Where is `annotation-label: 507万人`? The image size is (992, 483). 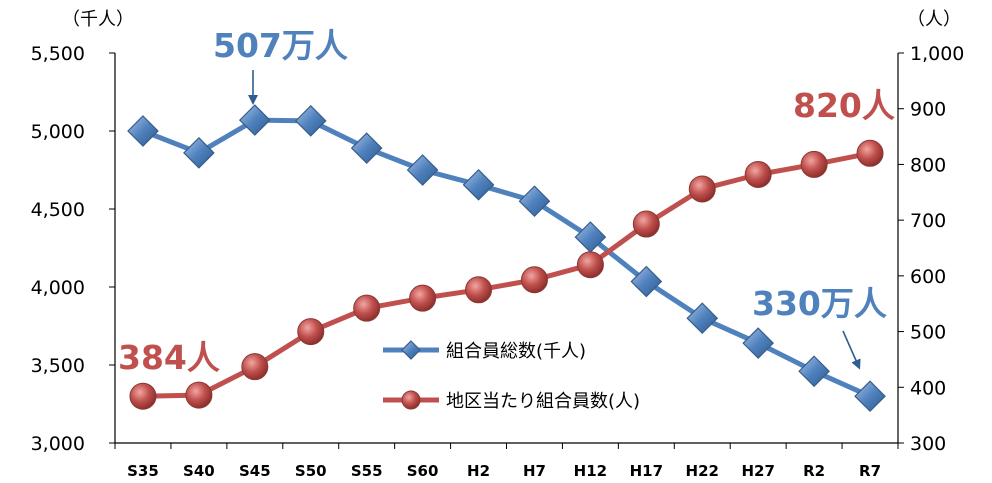 annotation-label: 507万人 is located at coordinates (280, 45).